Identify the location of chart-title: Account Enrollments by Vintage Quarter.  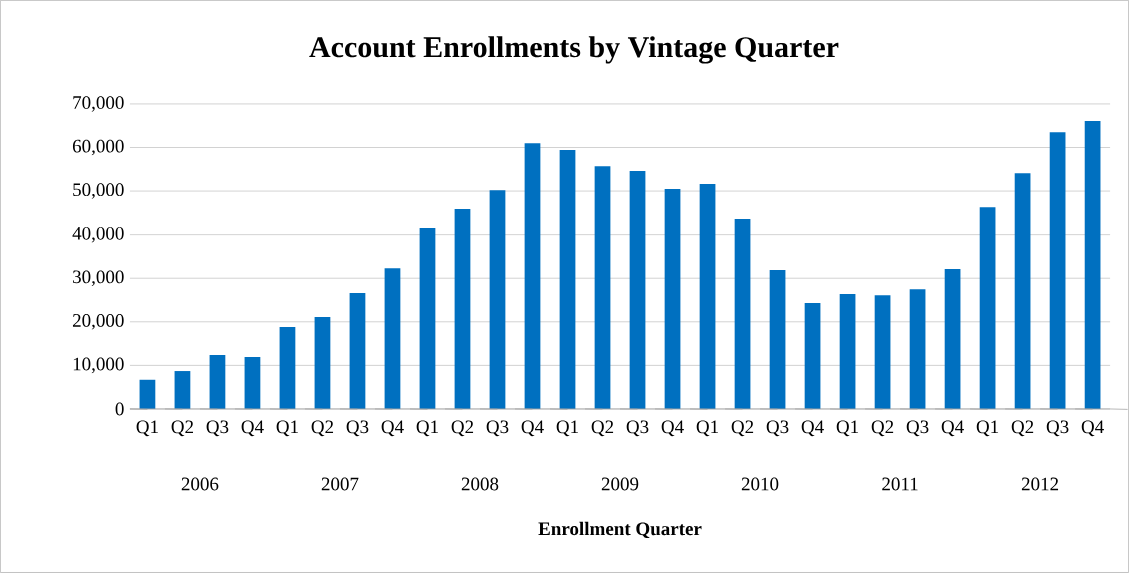
(574, 50).